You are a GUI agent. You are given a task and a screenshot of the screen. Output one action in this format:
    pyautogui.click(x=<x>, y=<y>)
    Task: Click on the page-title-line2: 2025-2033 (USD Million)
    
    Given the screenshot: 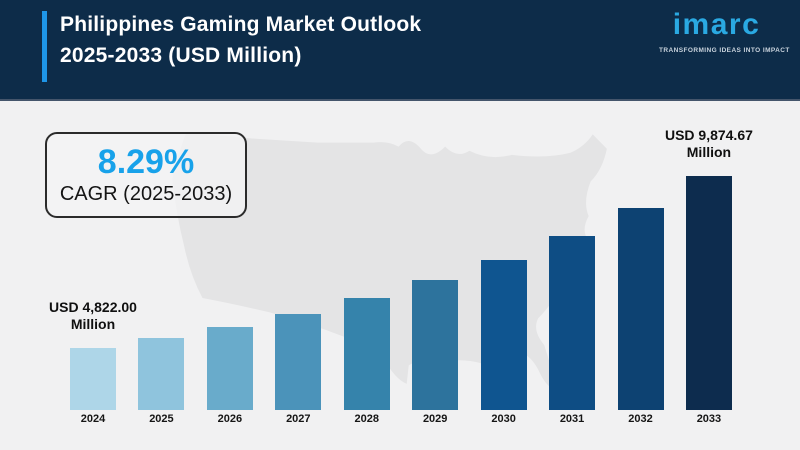 What is the action you would take?
    pyautogui.click(x=181, y=55)
    